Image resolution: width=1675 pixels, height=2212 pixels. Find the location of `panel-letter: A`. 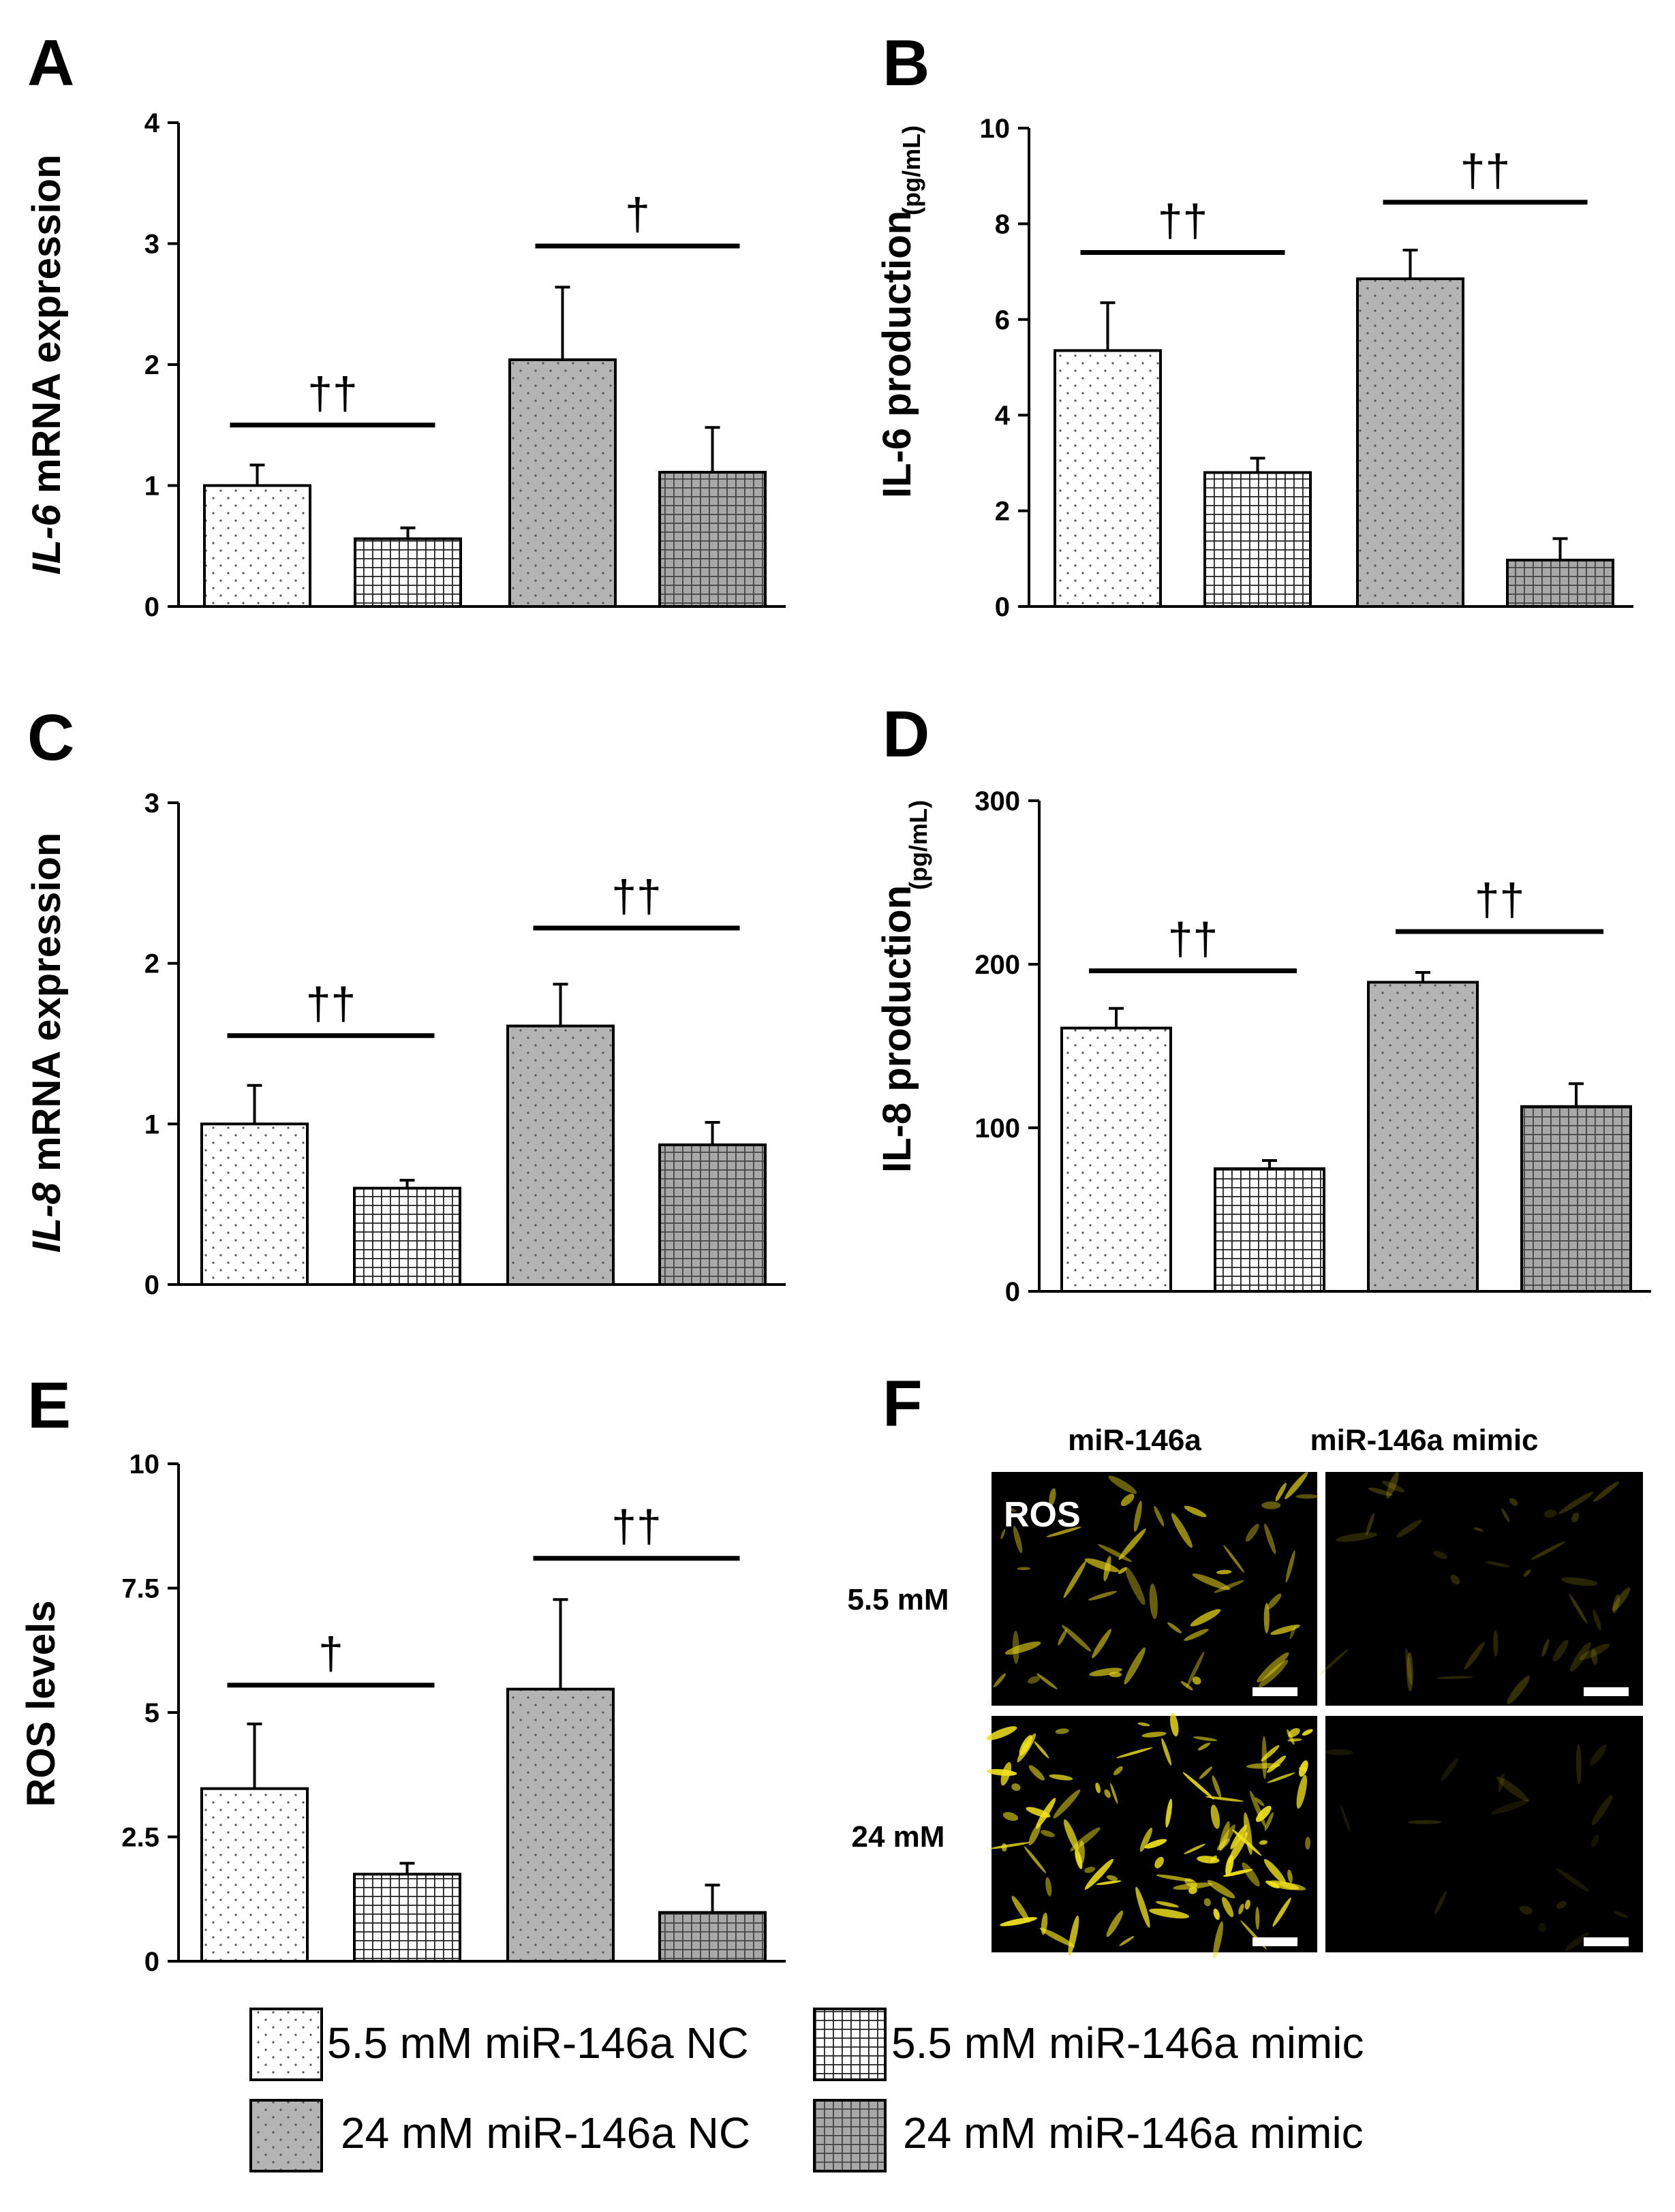

panel-letter: A is located at coordinates (50, 63).